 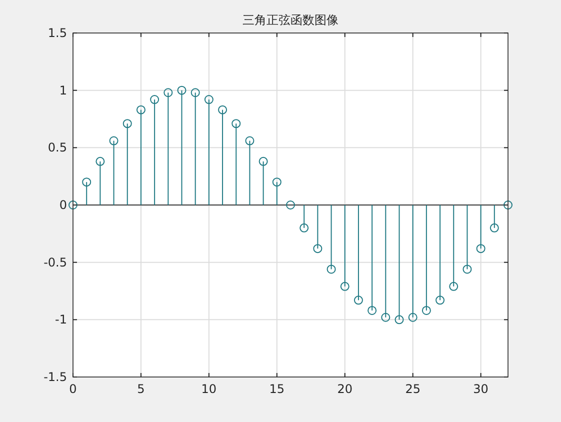 What do you see at coordinates (57, 147) in the screenshot?
I see `y-tick-label: 0.5` at bounding box center [57, 147].